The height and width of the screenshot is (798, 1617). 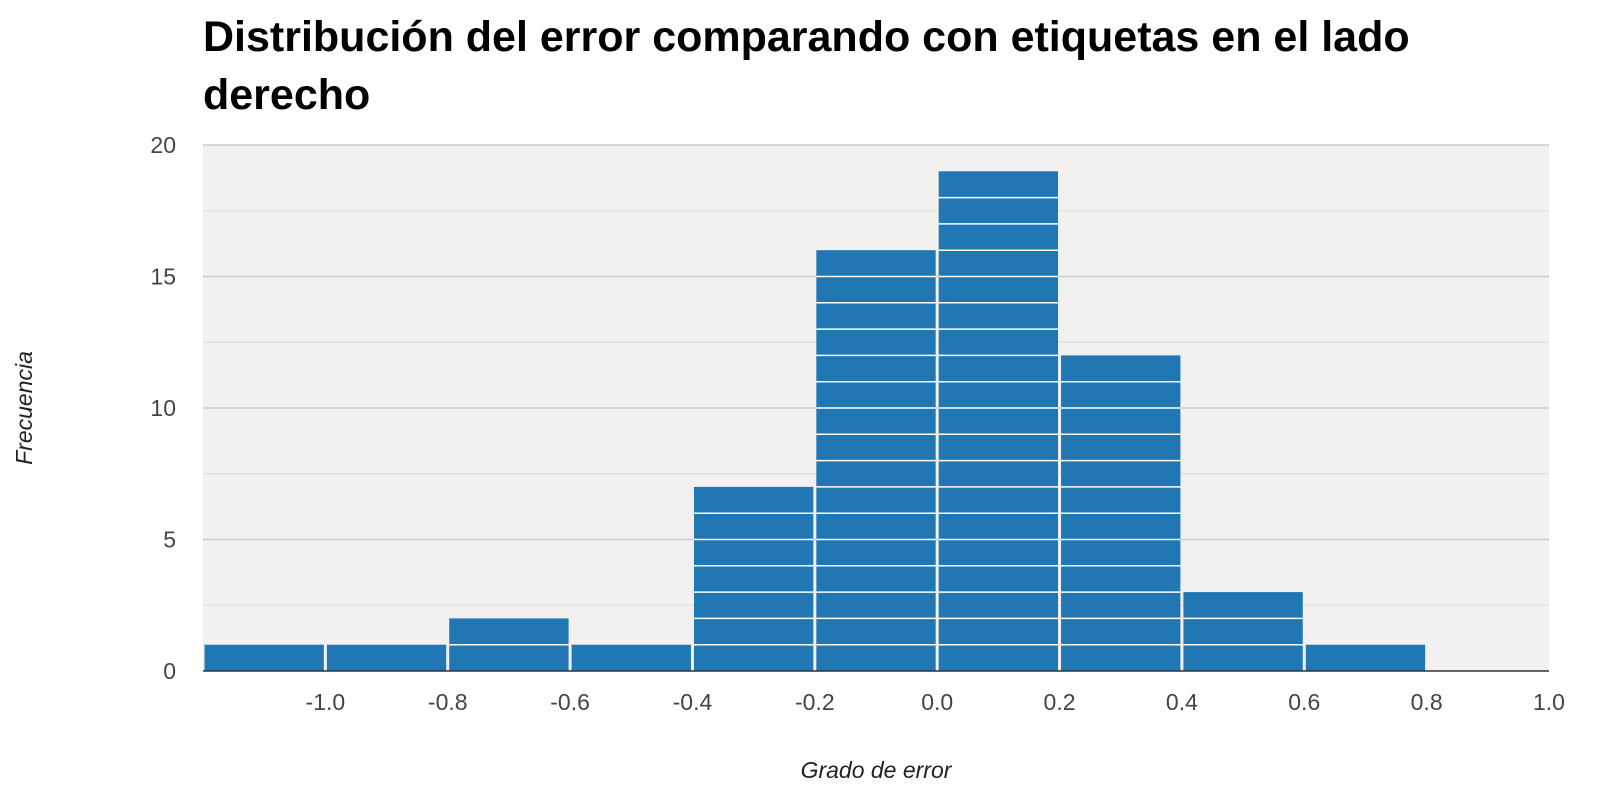 What do you see at coordinates (24, 408) in the screenshot?
I see `y-axis-title: Frecuencia` at bounding box center [24, 408].